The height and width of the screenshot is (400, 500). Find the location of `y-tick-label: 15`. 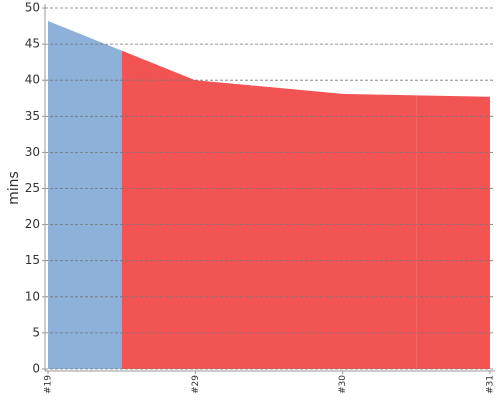

y-tick-label: 15 is located at coordinates (32, 260).